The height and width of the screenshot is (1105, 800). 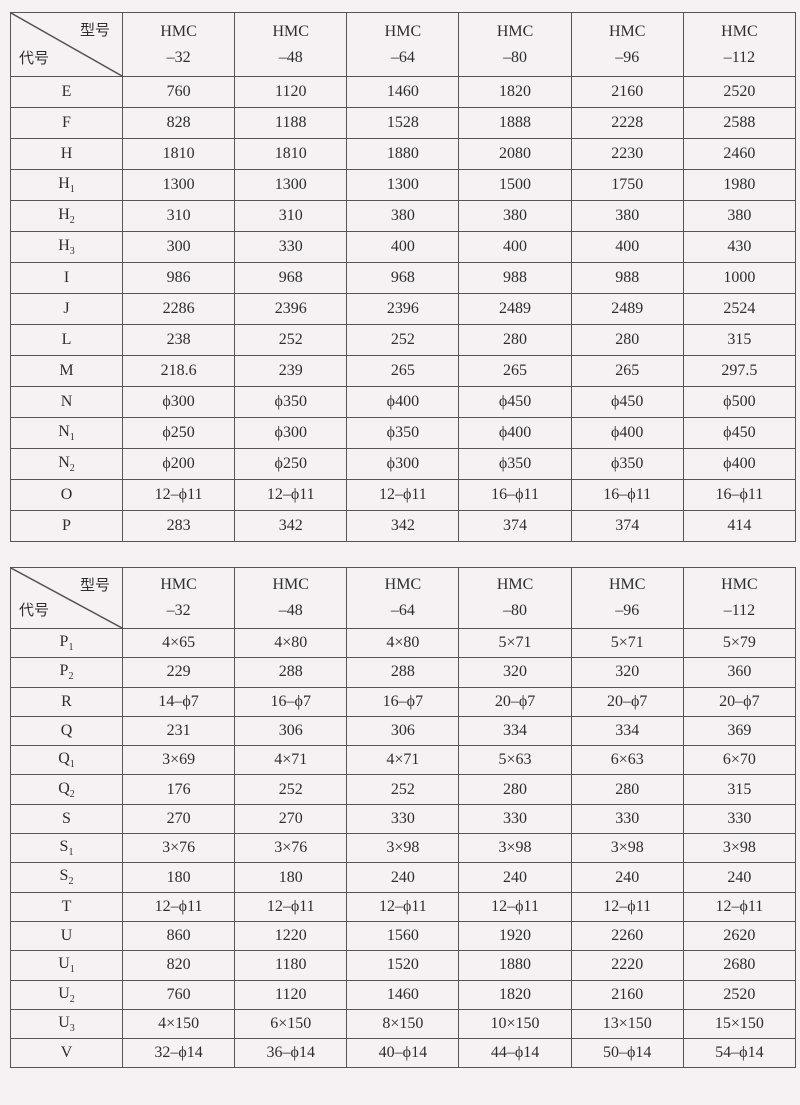 I want to click on value-cell: 238, so click(x=178, y=340).